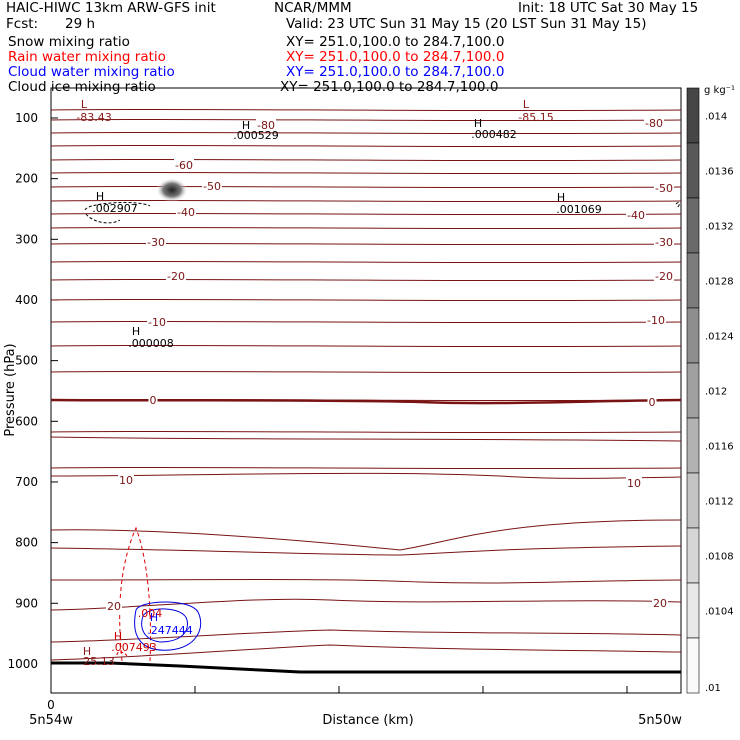  What do you see at coordinates (395, 72) in the screenshot?
I see `field-xy-cloud-water: XY= 251.0,100.0 to 284.7,100.0` at bounding box center [395, 72].